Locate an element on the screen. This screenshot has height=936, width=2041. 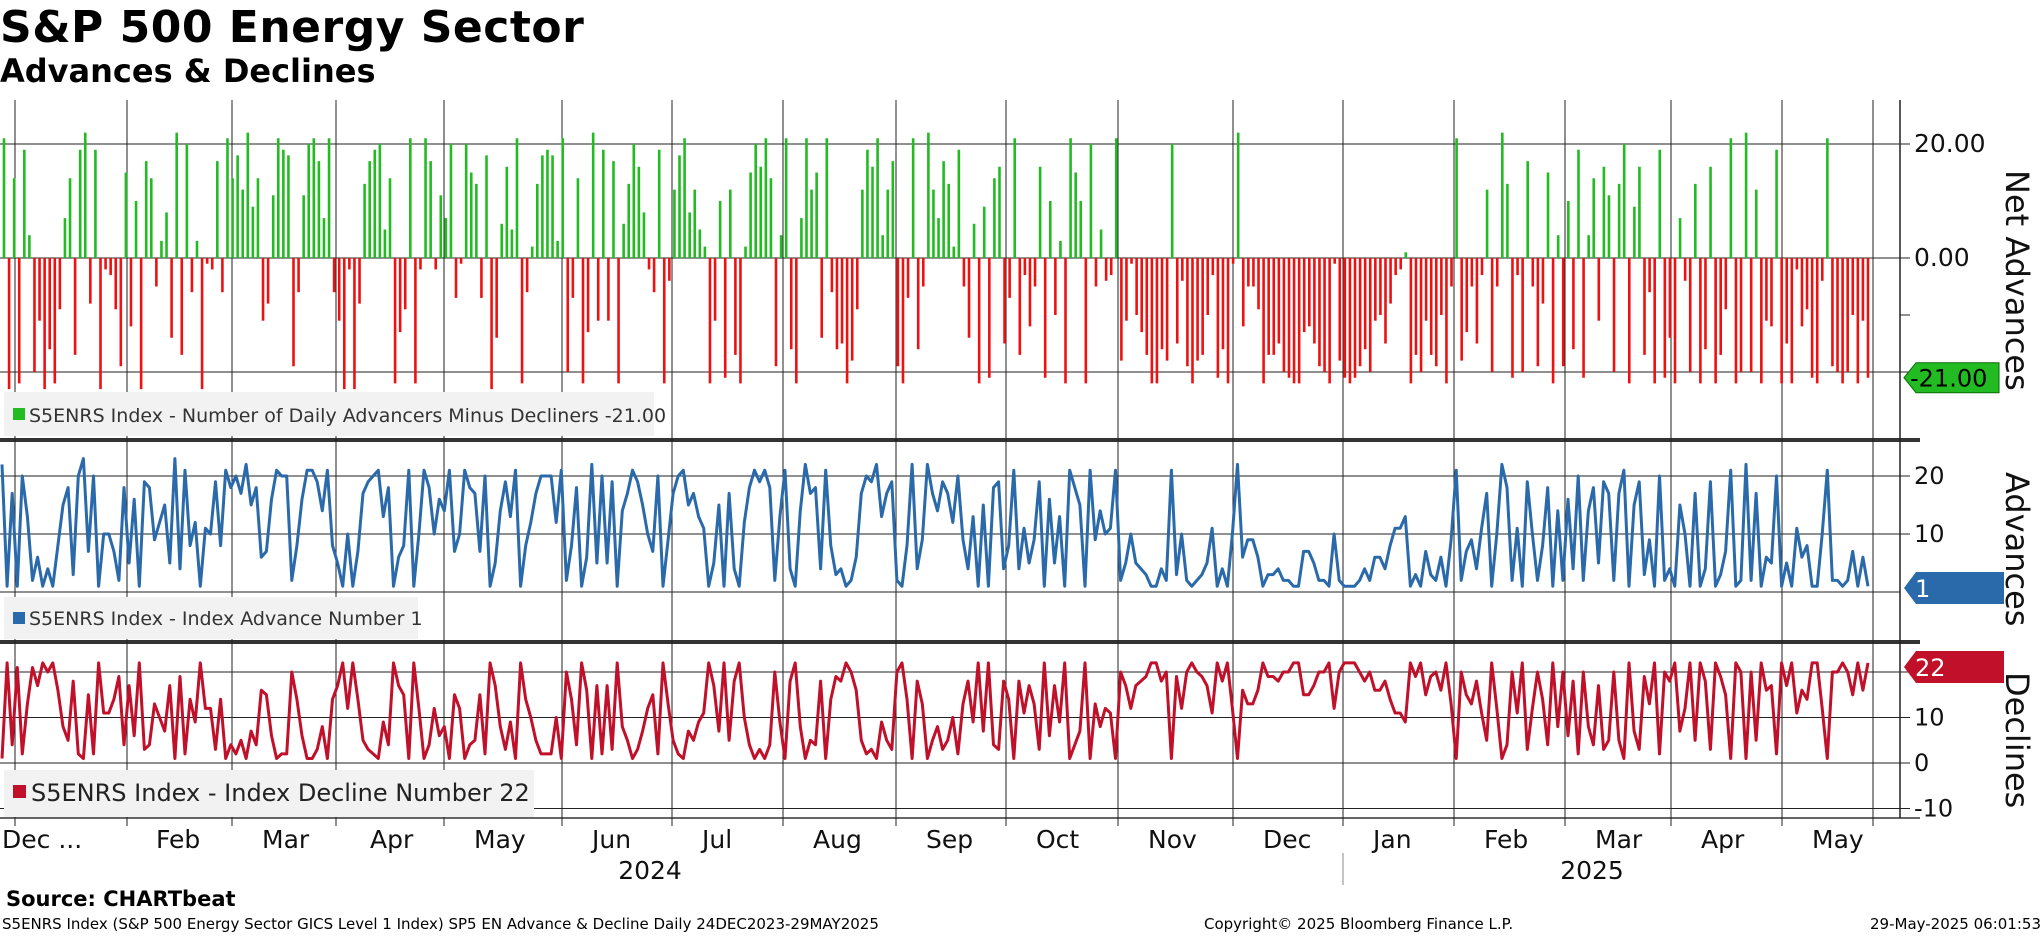
y-tick-label: 0 is located at coordinates (1921, 763).